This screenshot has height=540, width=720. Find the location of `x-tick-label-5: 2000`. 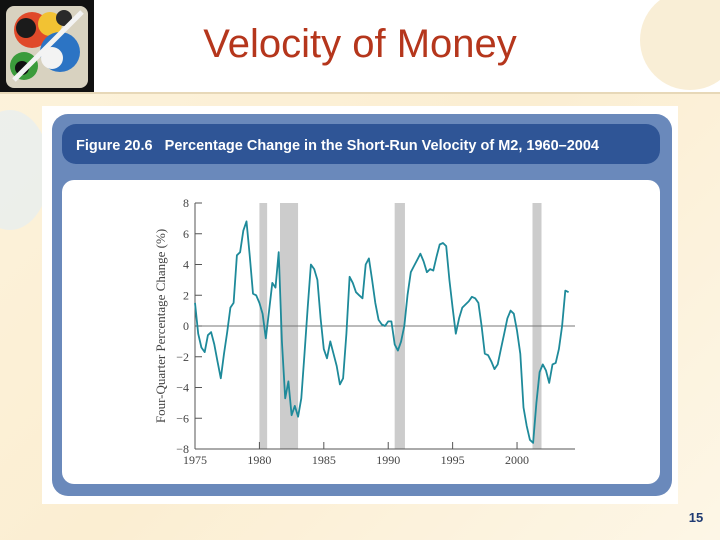

x-tick-label-5: 2000 is located at coordinates (517, 460).